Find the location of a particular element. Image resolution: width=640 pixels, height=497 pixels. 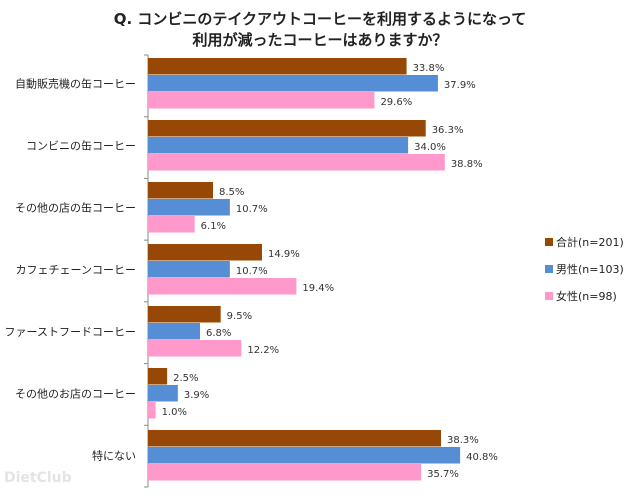

data-label: 6.8% is located at coordinates (218, 333).